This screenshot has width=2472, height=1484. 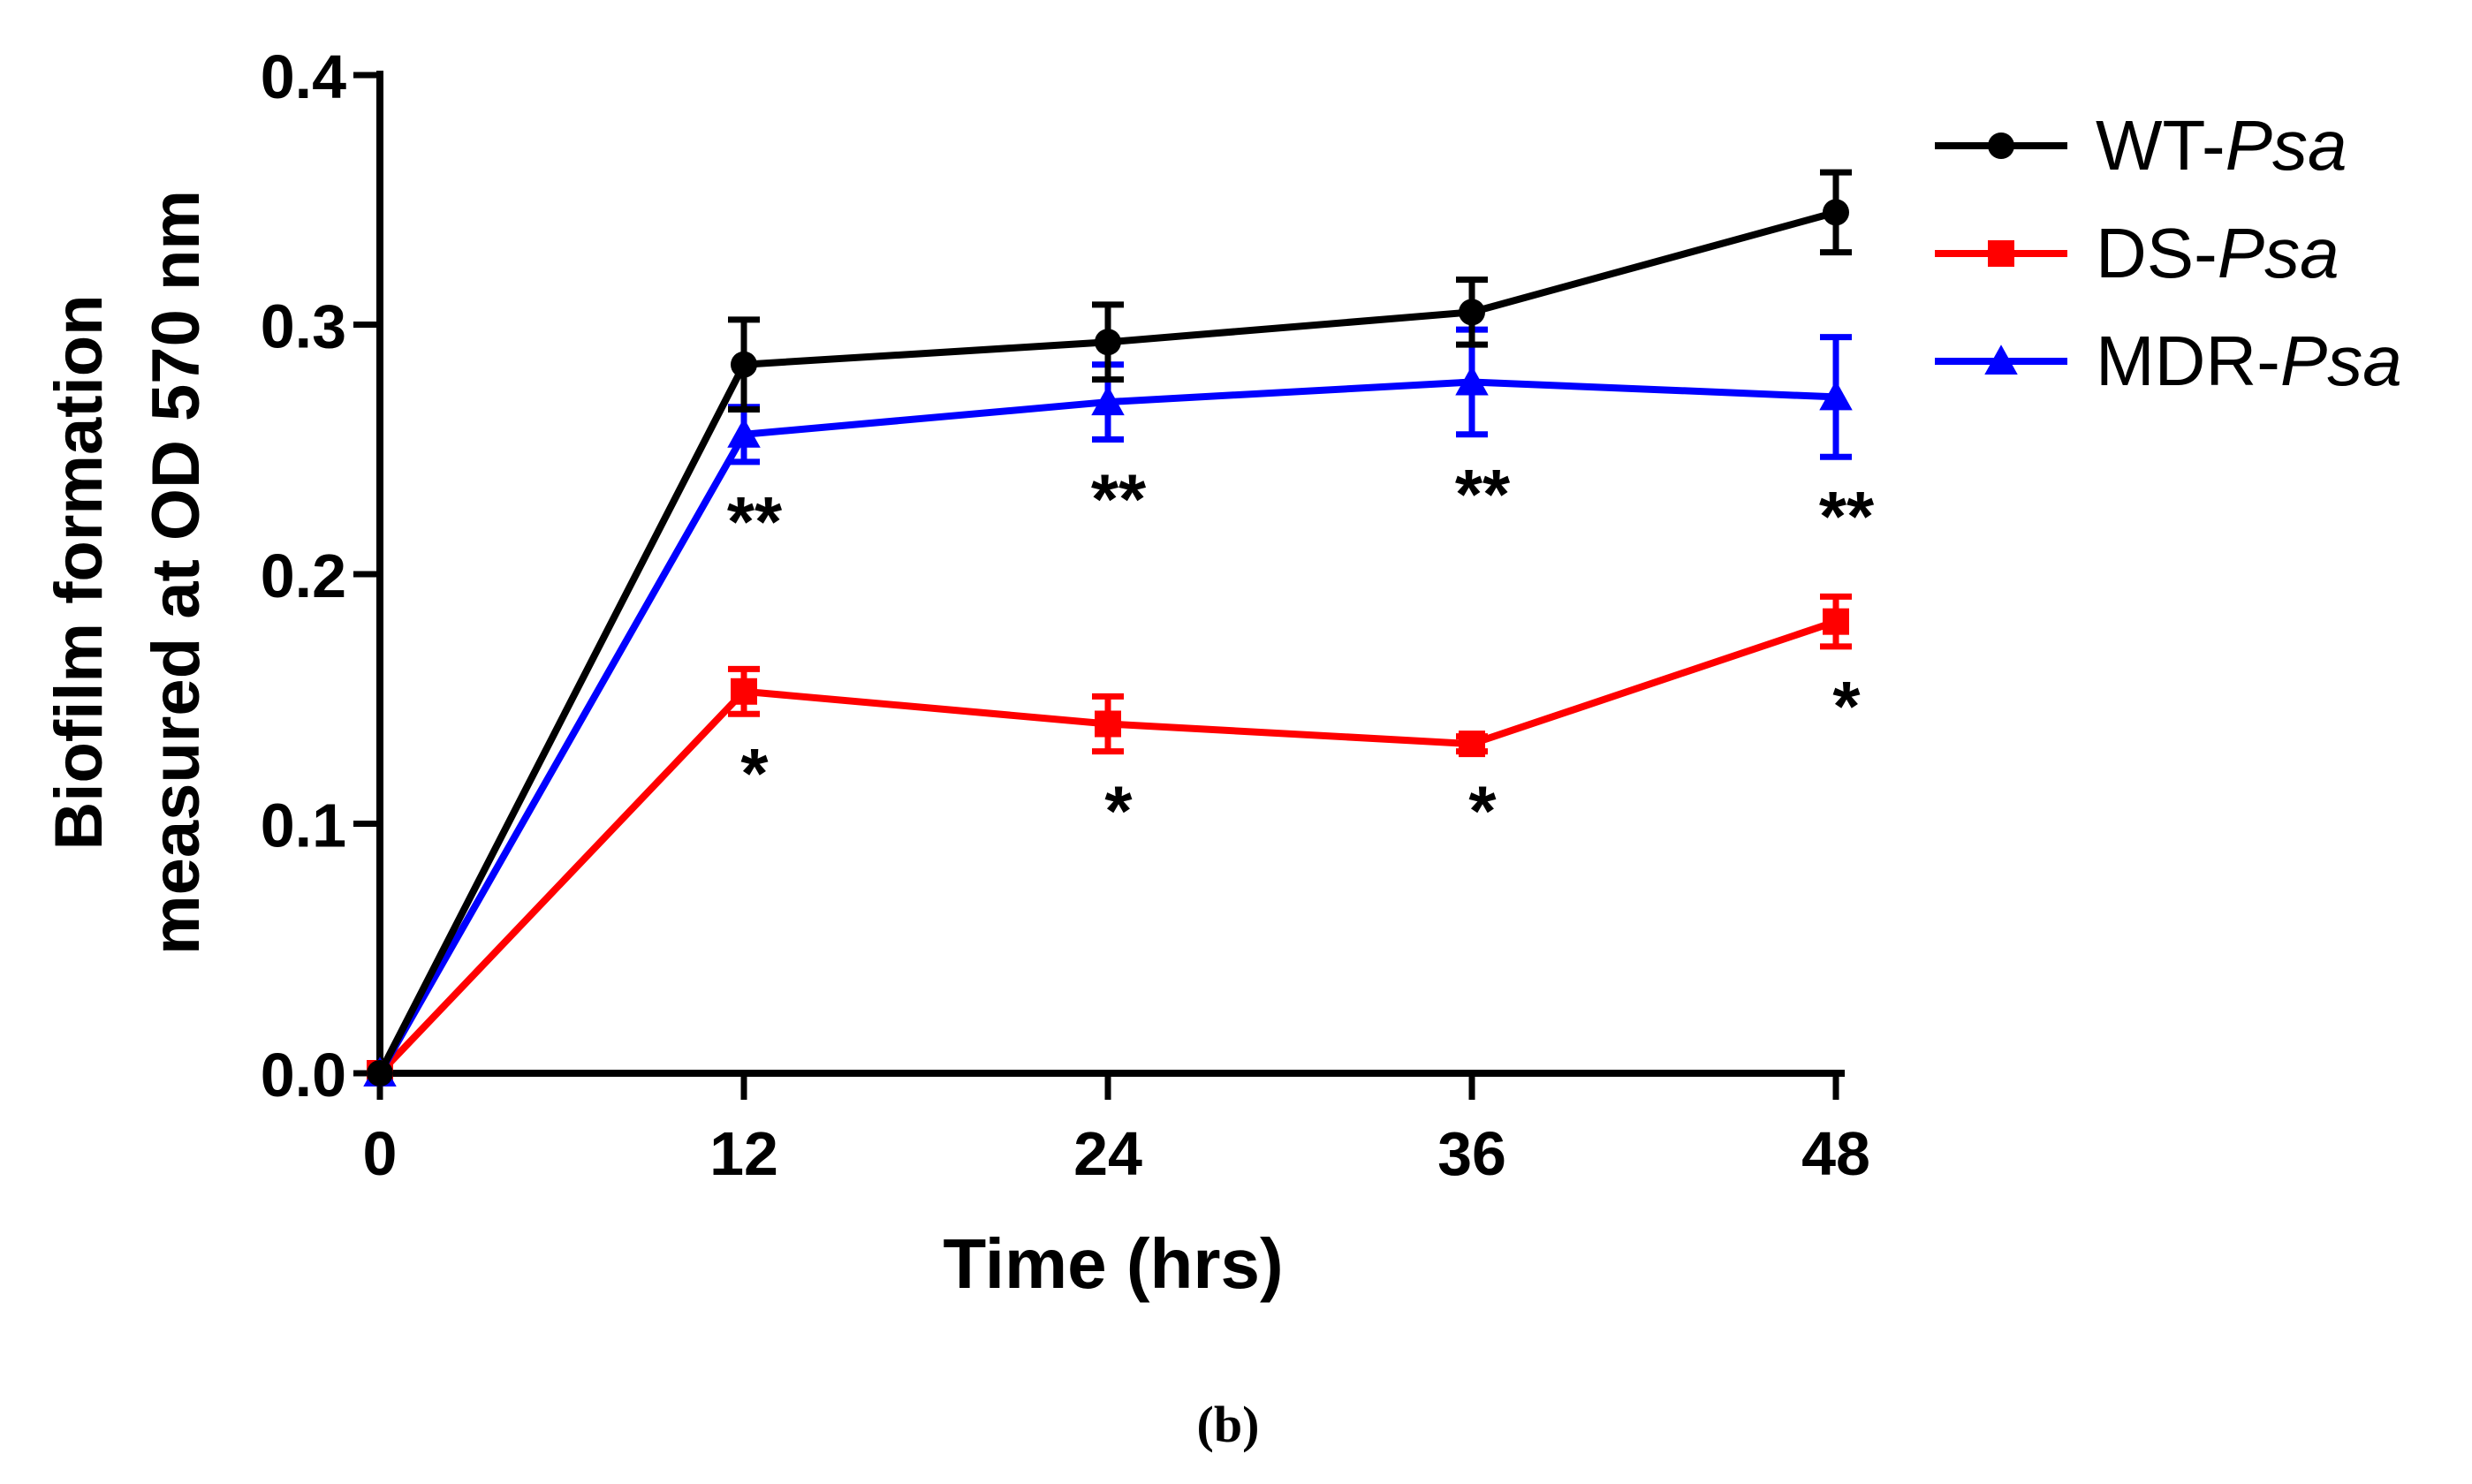 I want to click on x-axis-ticks: 0 12 24 36 48, so click(x=1116, y=1130).